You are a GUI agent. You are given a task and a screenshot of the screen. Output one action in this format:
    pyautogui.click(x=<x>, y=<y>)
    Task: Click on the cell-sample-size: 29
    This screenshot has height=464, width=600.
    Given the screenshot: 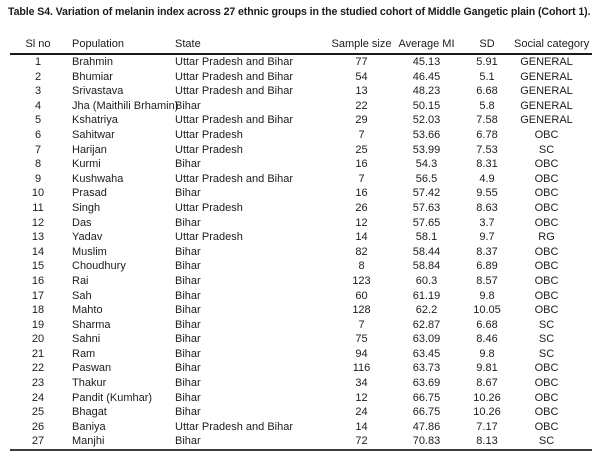 What is the action you would take?
    pyautogui.click(x=361, y=120)
    